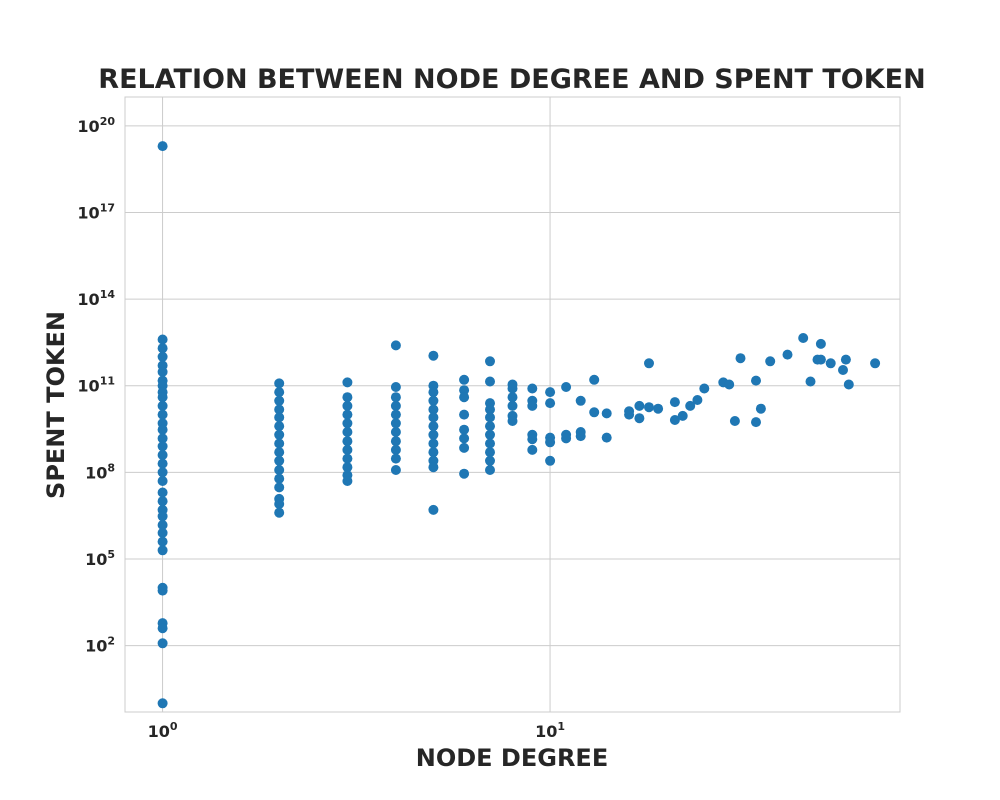 The height and width of the screenshot is (800, 1000). I want to click on y-tick-label: 1020, so click(96, 125).